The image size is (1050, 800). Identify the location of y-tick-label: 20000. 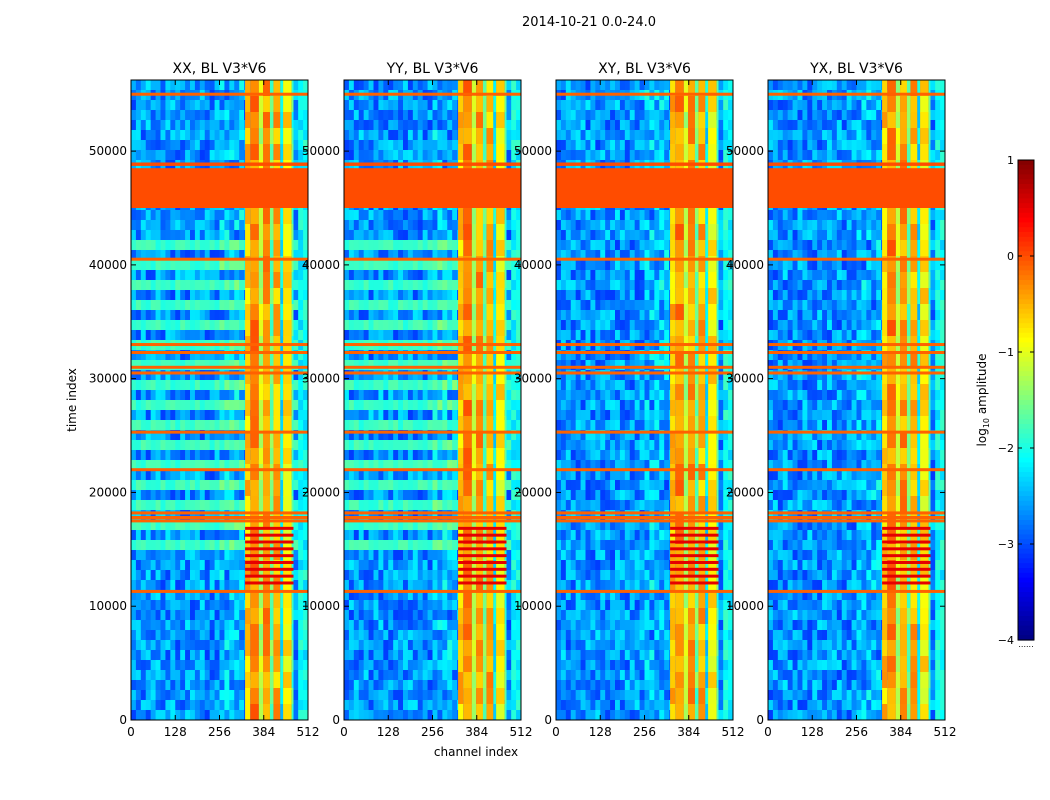
(533, 492).